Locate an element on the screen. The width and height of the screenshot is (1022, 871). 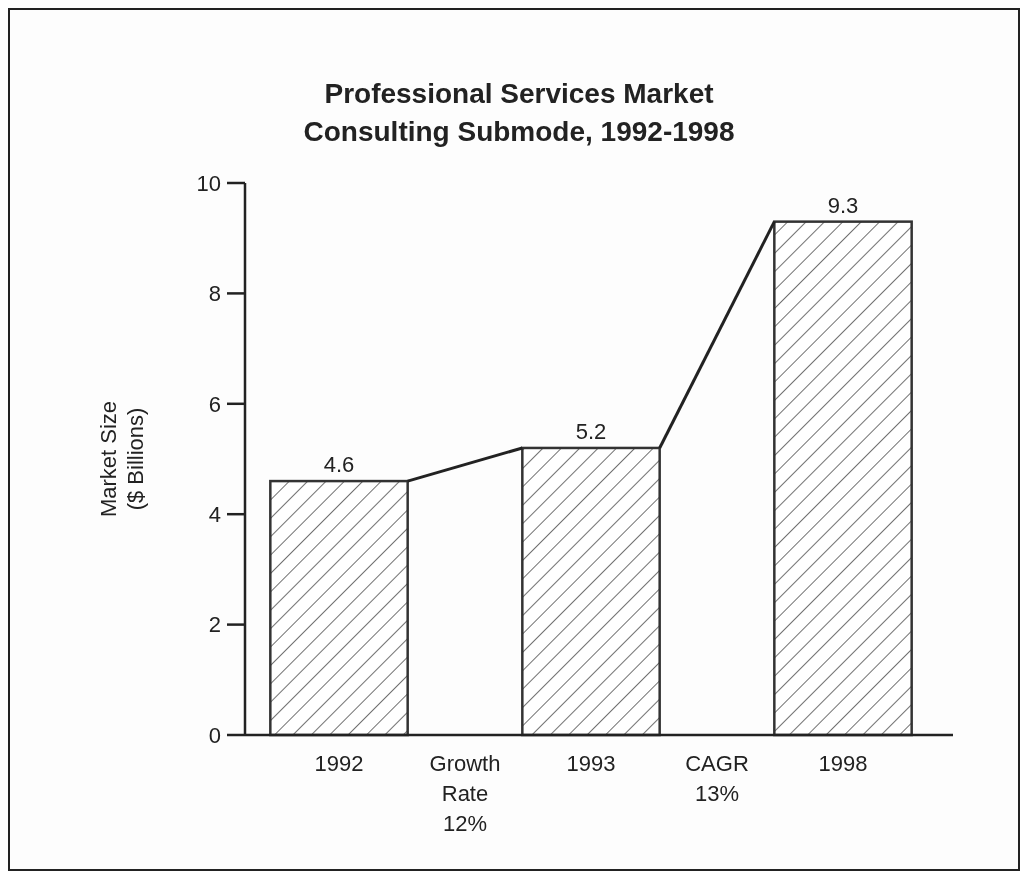
x-tick-label: 1993 is located at coordinates (591, 763).